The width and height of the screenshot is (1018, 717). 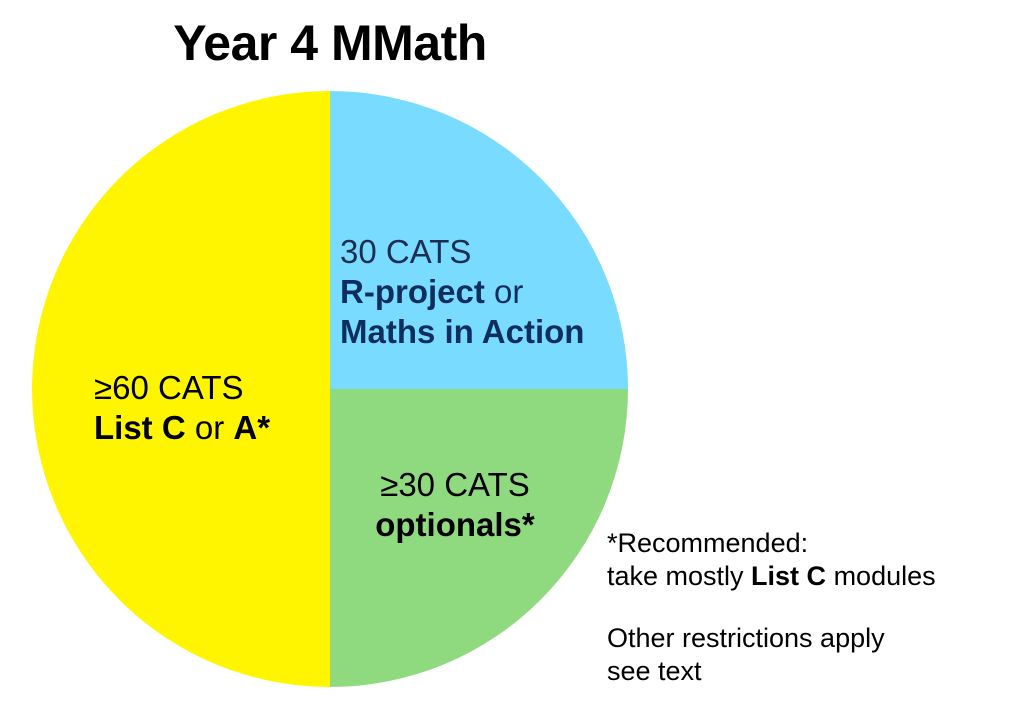 I want to click on slice-bold-a: List C, so click(x=140, y=427).